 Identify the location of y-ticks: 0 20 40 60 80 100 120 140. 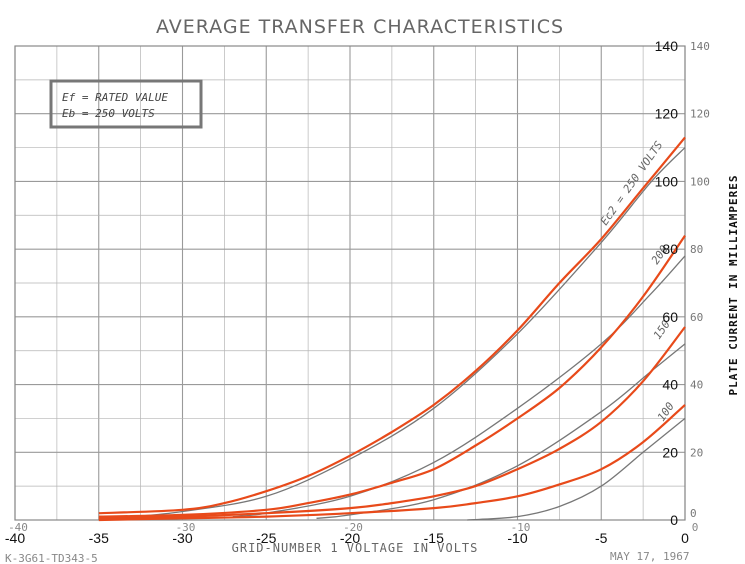
(667, 283).